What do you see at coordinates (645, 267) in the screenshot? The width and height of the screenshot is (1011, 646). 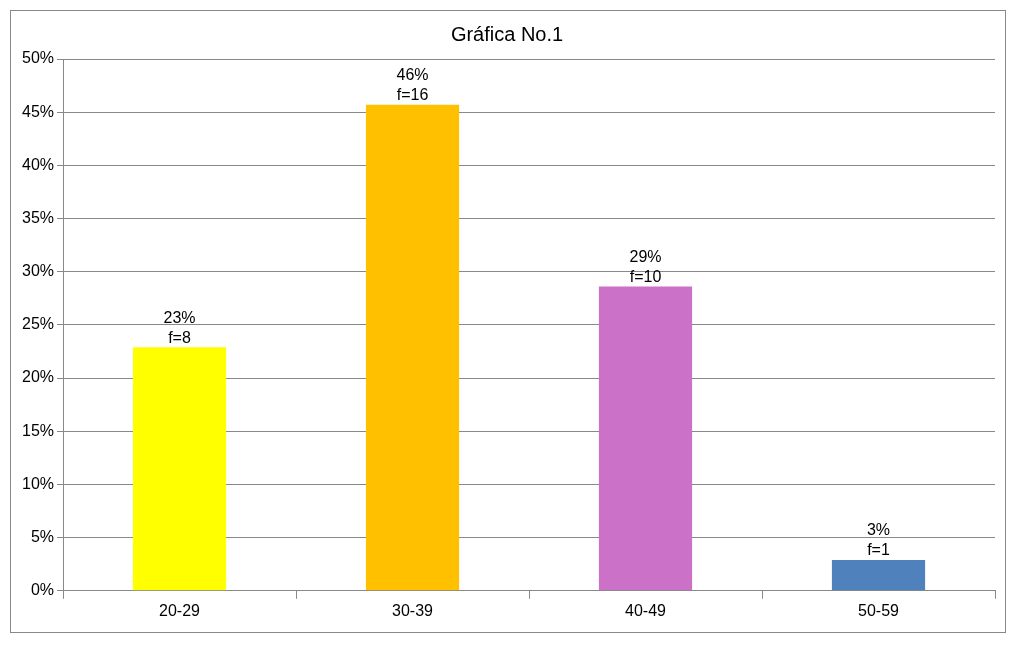 I see `data-label: 29% f=10` at bounding box center [645, 267].